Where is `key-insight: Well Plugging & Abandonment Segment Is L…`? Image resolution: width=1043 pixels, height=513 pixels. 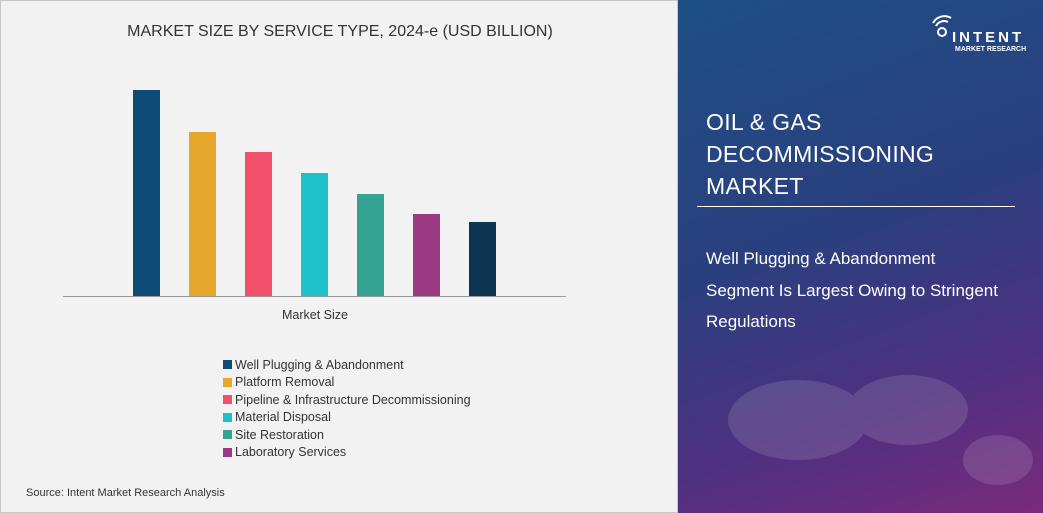
key-insight: Well Plugging & Abandonment Segment Is L… is located at coordinates (852, 290).